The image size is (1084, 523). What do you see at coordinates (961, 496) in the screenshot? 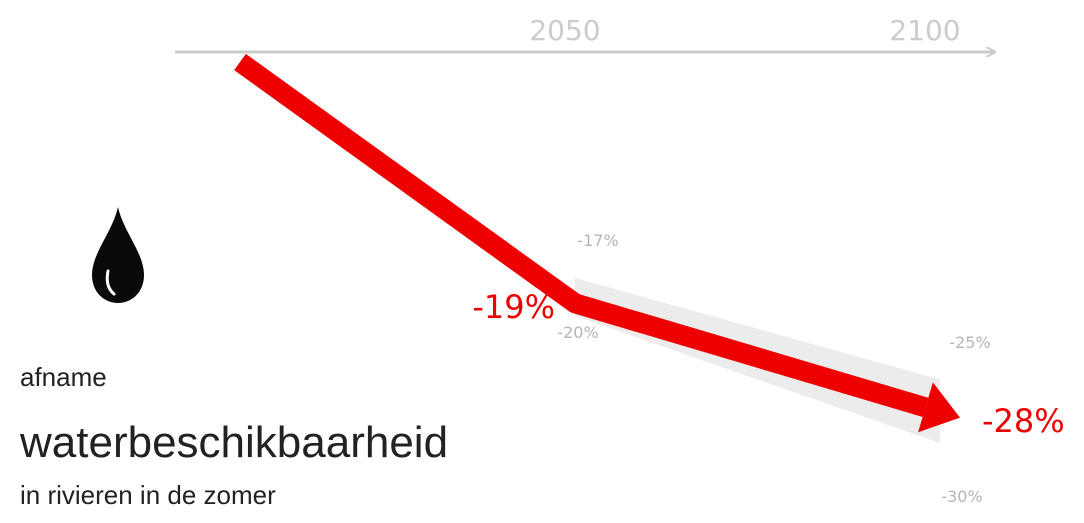
I see `range-lower-label-2100: -30%` at bounding box center [961, 496].